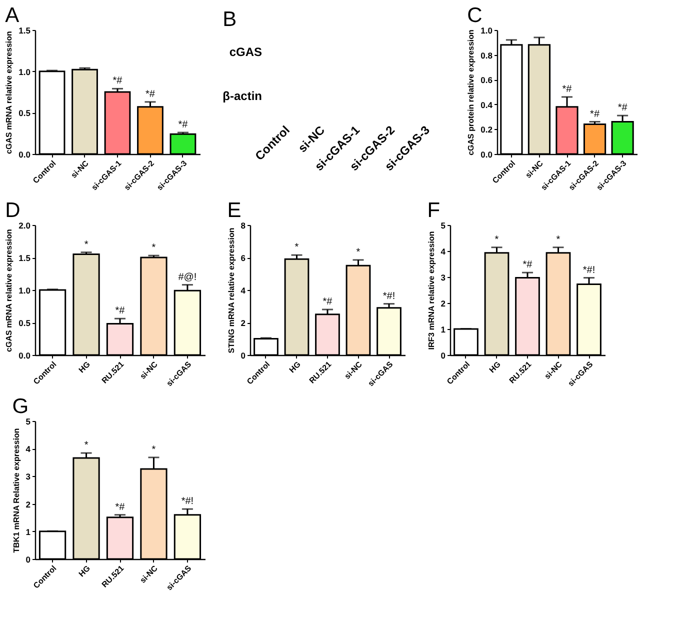 This screenshot has height=621, width=678. Describe the element at coordinates (245, 52) in the screenshot. I see `category-label: cGAS` at that location.